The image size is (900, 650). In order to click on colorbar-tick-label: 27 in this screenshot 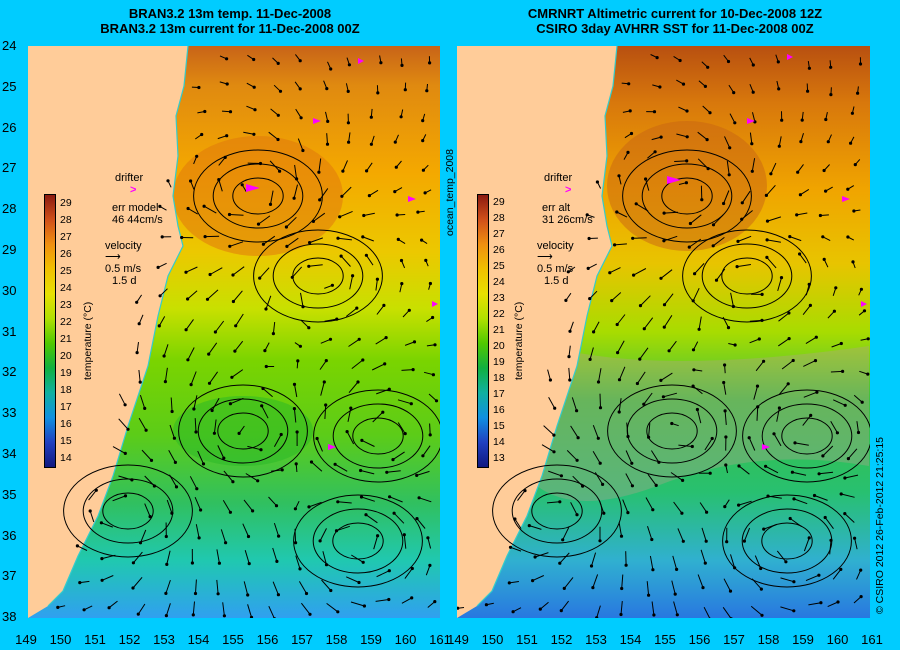, I will do `click(66, 236)`.